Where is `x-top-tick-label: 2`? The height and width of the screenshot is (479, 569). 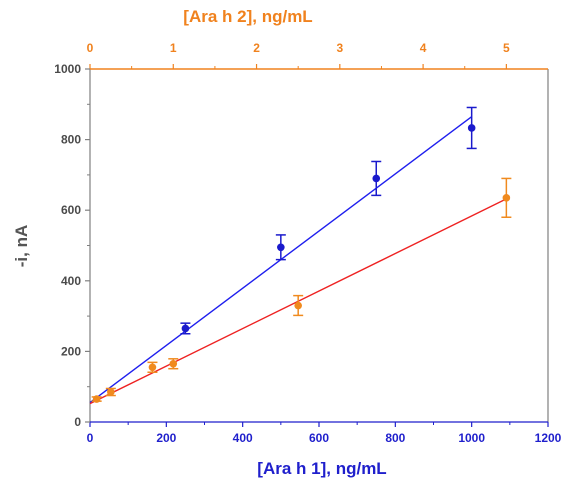 x-top-tick-label: 2 is located at coordinates (256, 48).